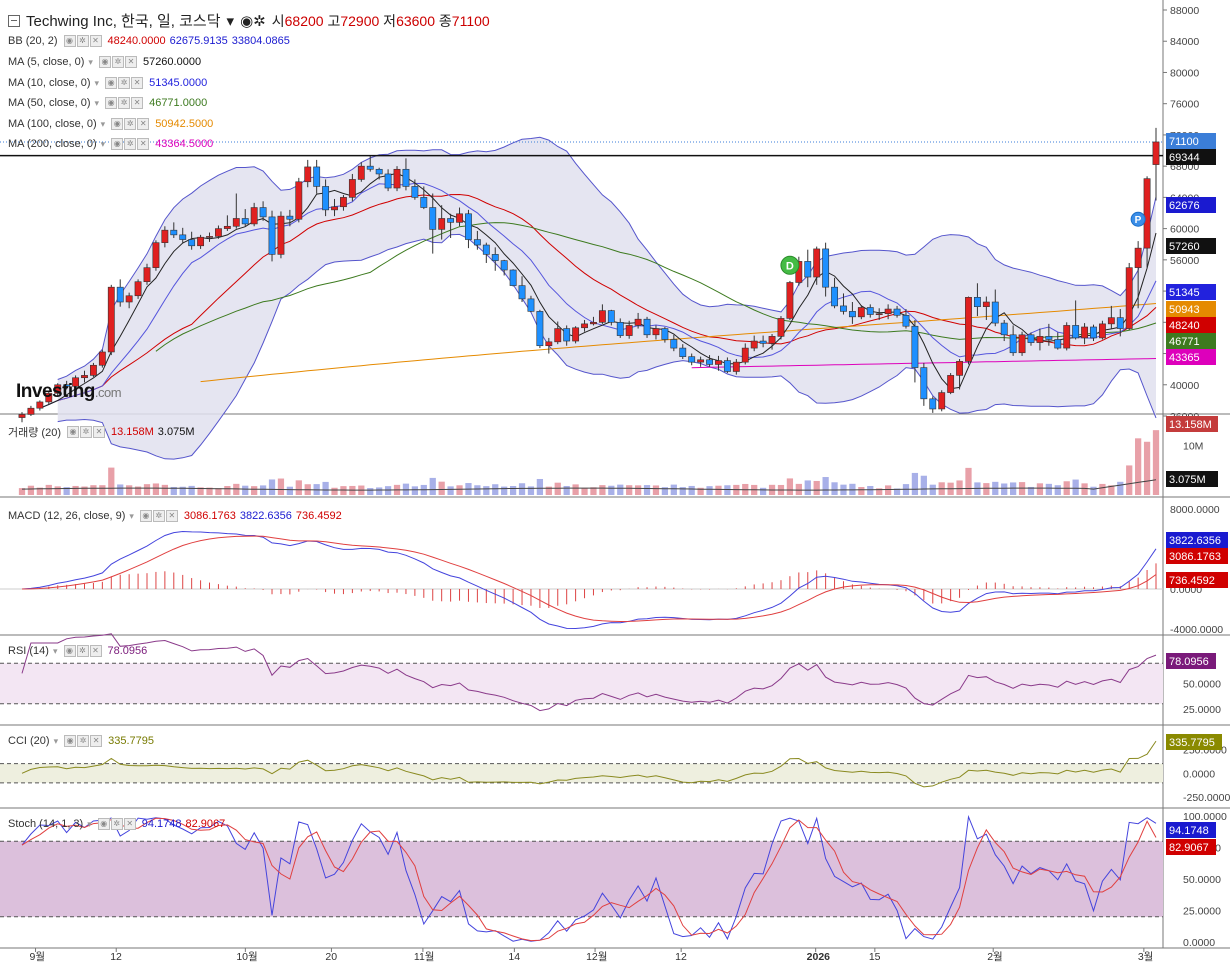  I want to click on stoch-badge, so click(1191, 847).